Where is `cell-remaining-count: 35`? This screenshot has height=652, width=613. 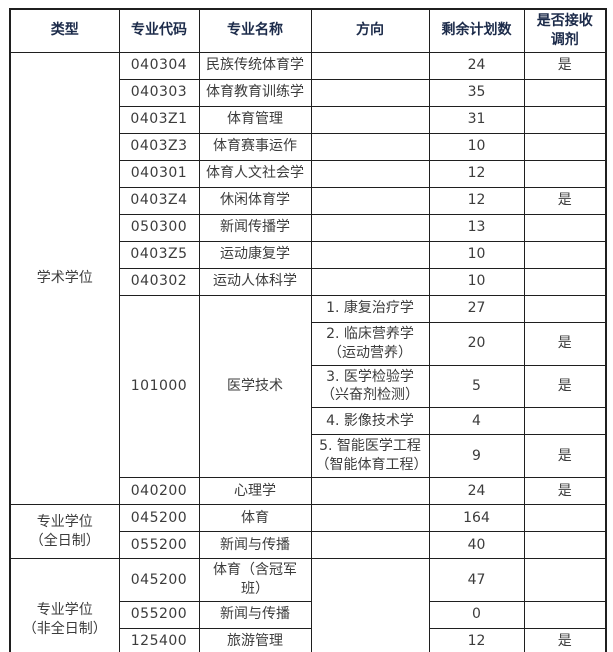
cell-remaining-count: 35 is located at coordinates (476, 92).